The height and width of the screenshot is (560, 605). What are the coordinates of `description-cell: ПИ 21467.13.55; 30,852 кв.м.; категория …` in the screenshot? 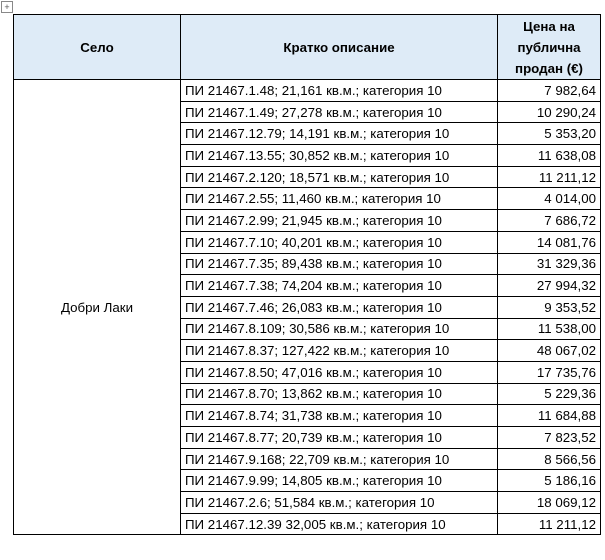 It's located at (339, 155).